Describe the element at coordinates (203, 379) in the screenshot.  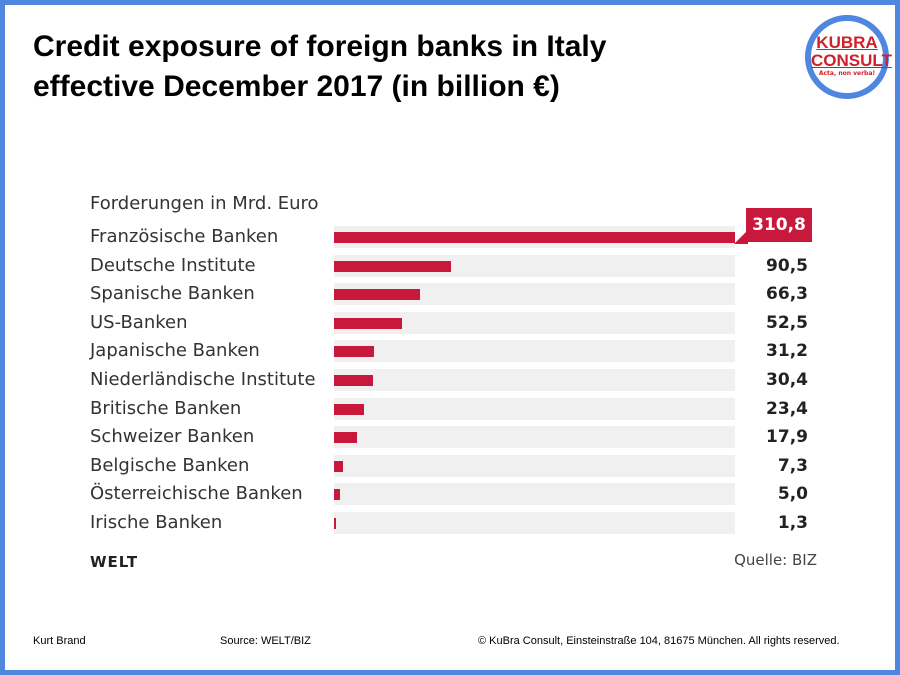
I see `category-label: Niederländische Institute` at that location.